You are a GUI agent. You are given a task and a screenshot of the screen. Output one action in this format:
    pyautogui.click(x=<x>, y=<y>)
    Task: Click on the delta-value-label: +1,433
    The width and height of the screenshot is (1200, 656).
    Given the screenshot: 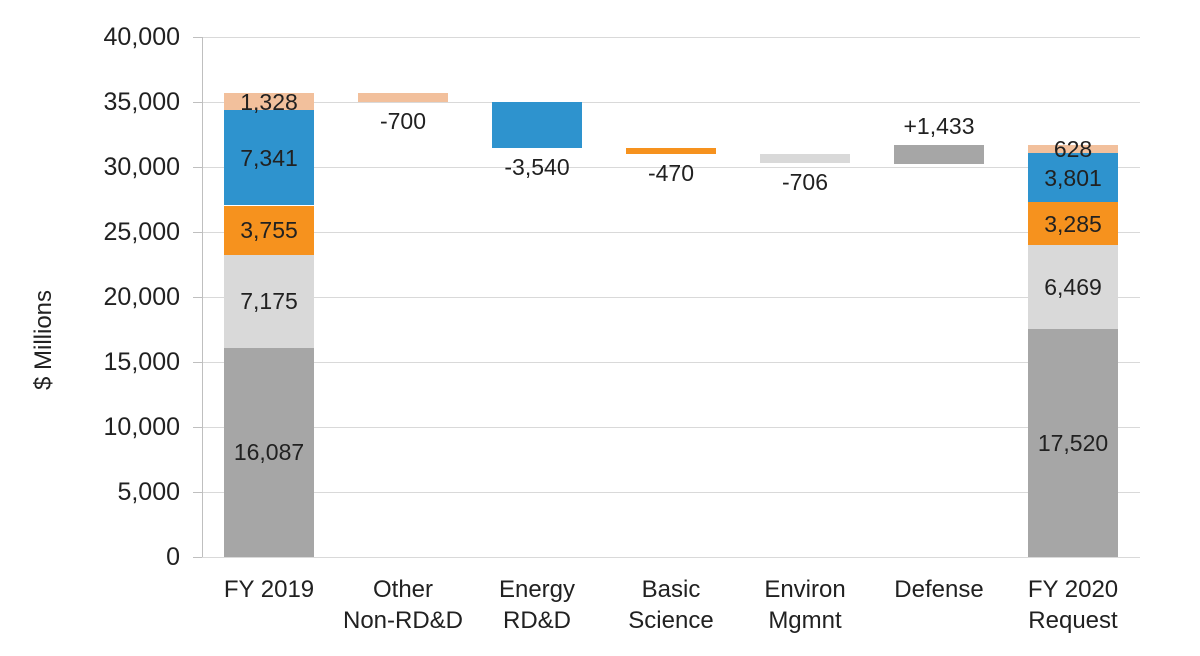 What is the action you would take?
    pyautogui.click(x=939, y=126)
    